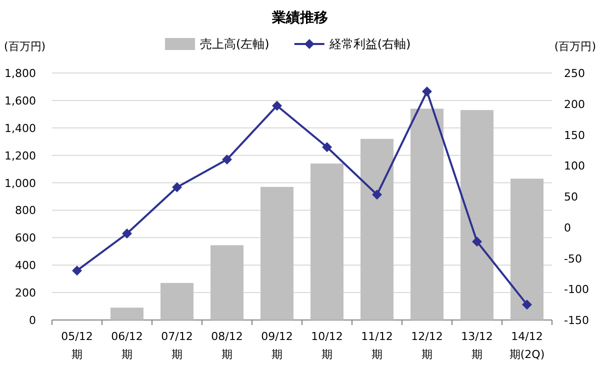  Describe the element at coordinates (25, 293) in the screenshot. I see `y-tick-label: 200` at that location.